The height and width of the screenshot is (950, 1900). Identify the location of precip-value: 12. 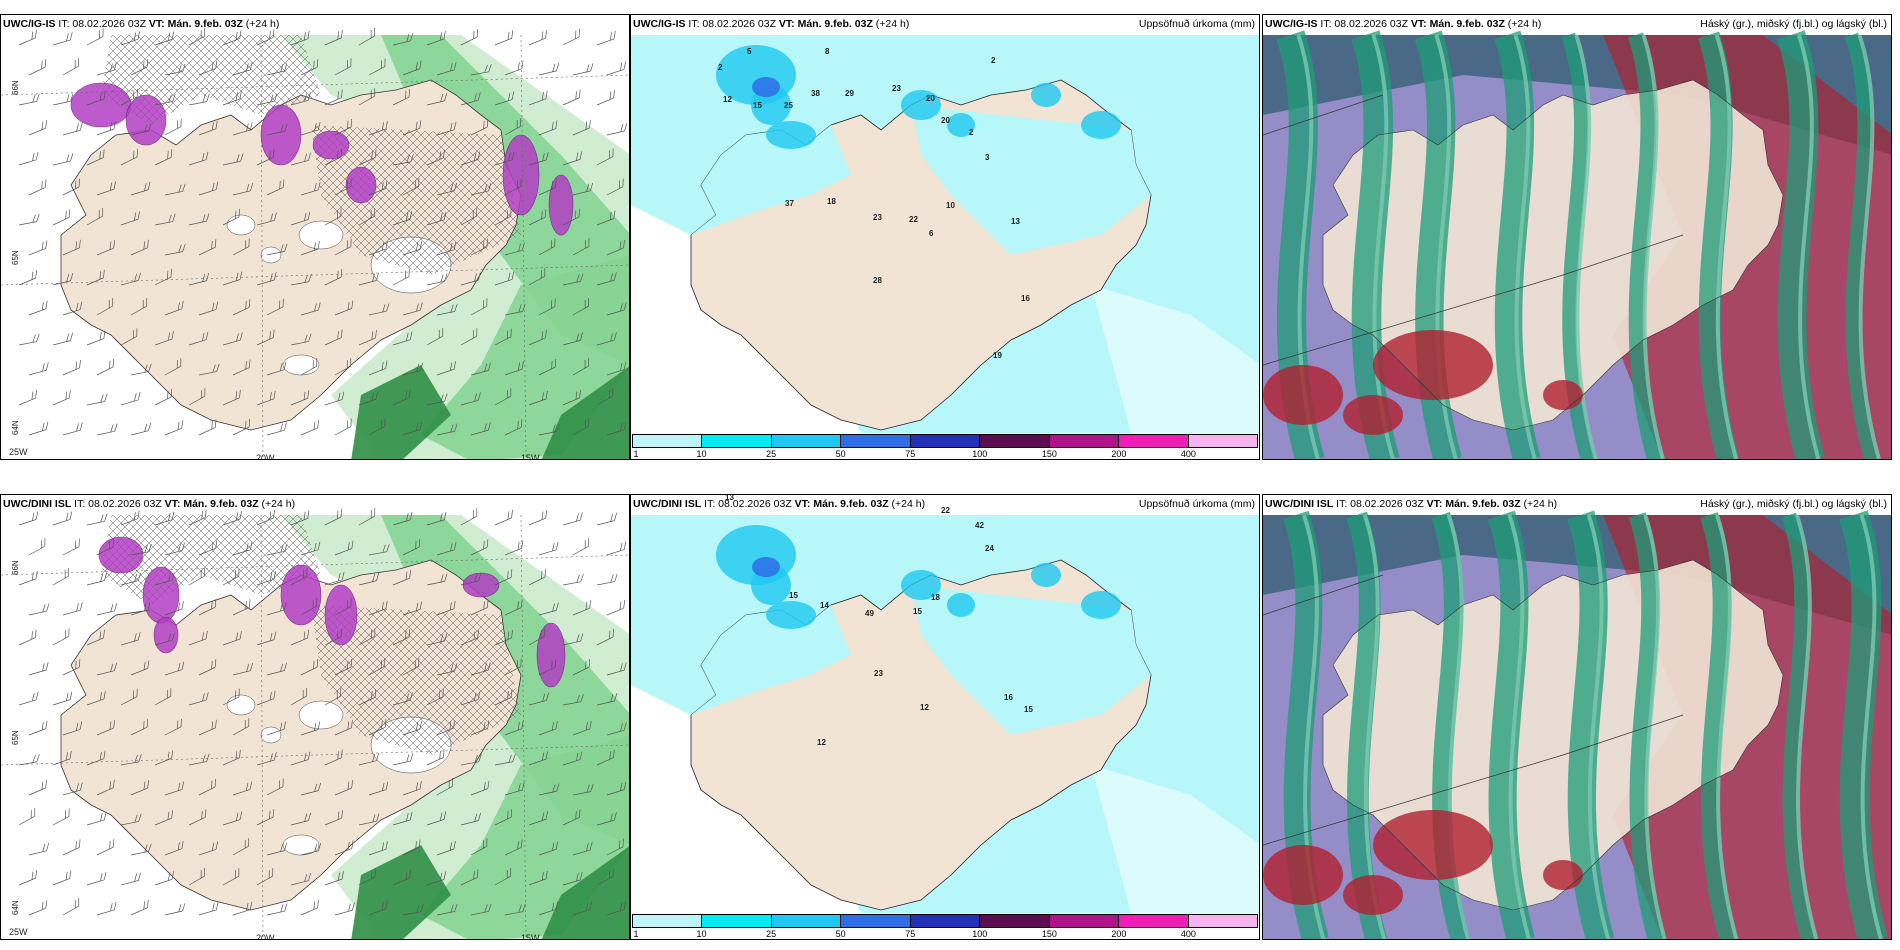
(821, 742).